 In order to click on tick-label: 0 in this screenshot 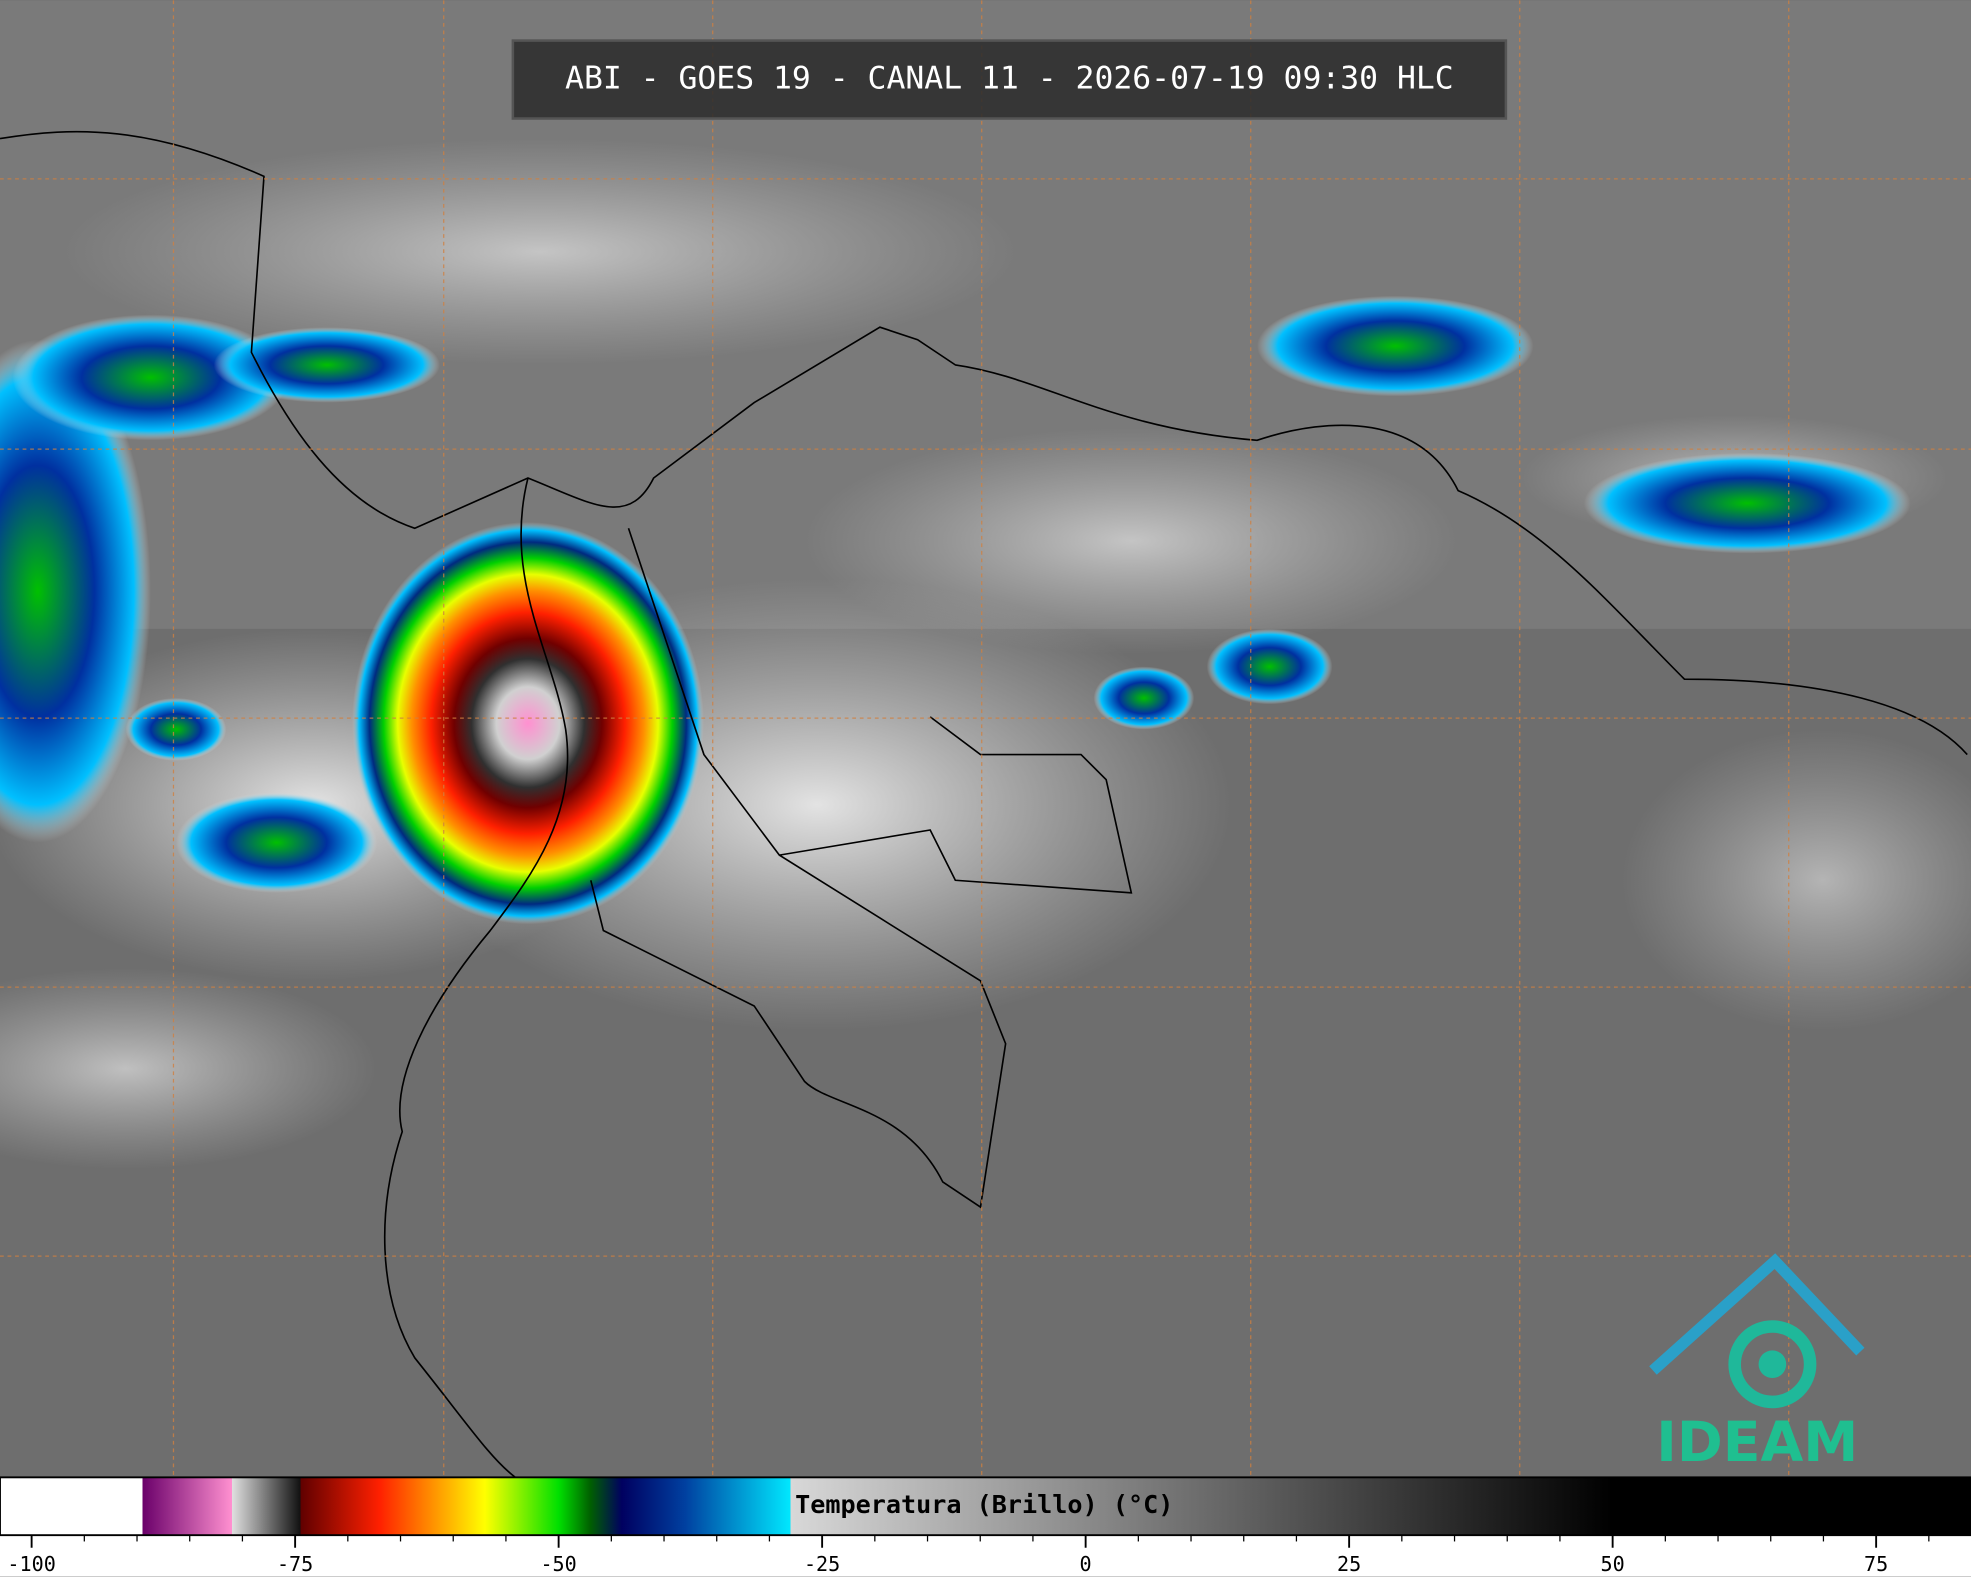, I will do `click(1086, 1564)`.